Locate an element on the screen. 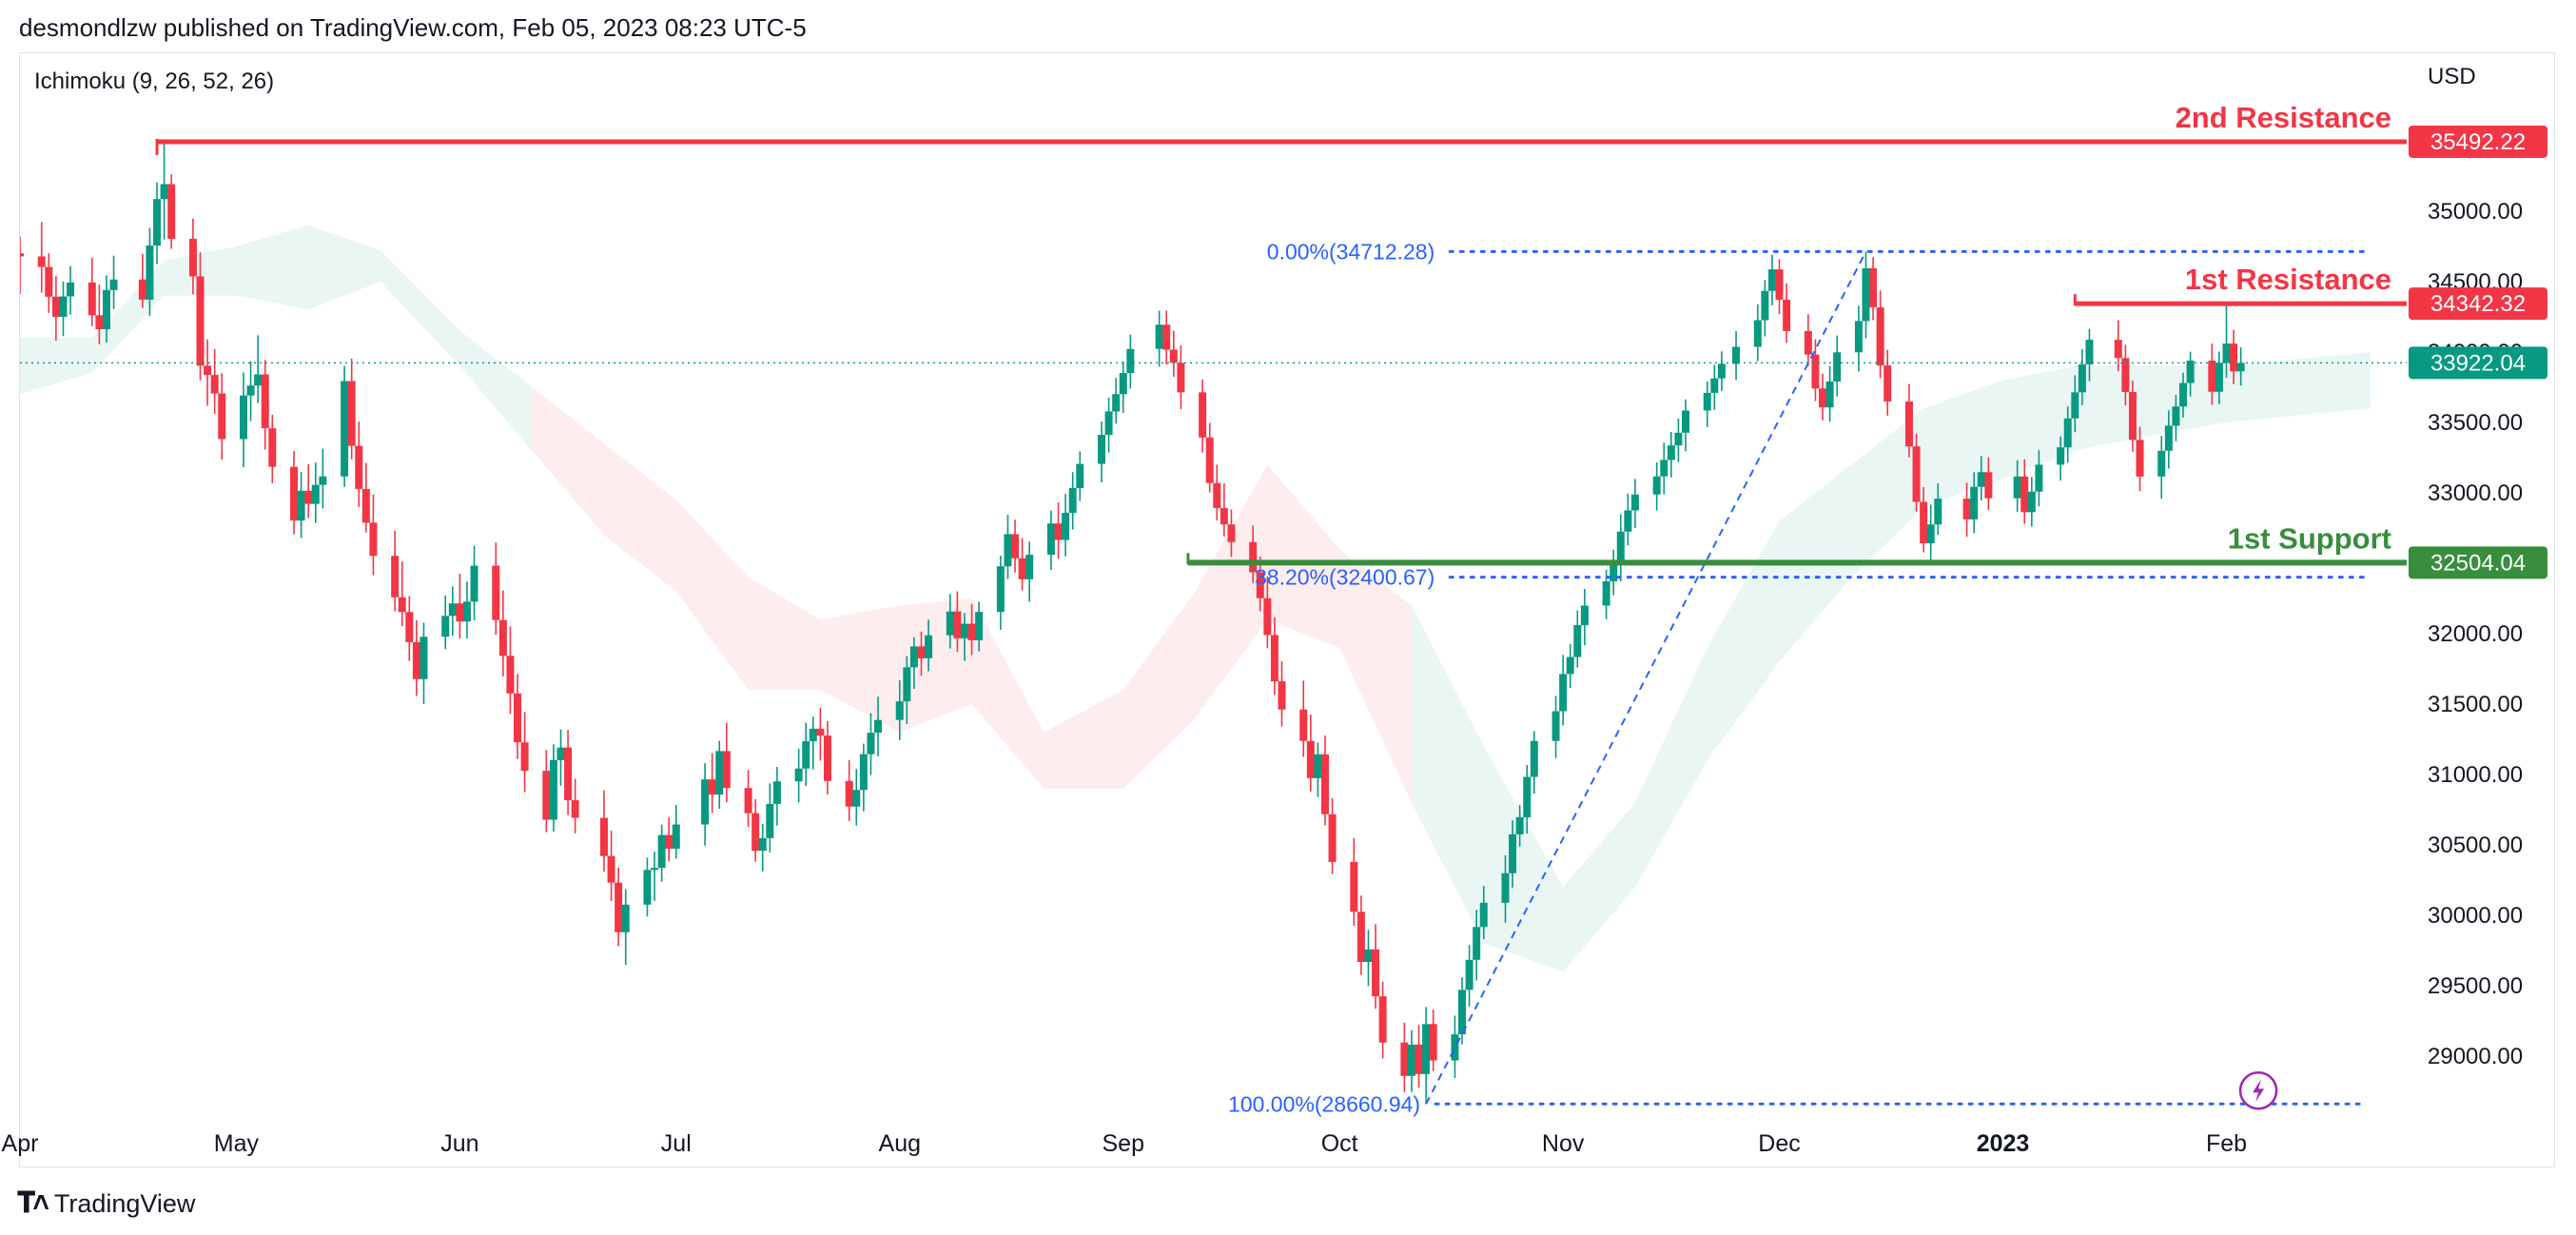 This screenshot has width=2576, height=1235. price-badge-label: 32504.04 is located at coordinates (2478, 563).